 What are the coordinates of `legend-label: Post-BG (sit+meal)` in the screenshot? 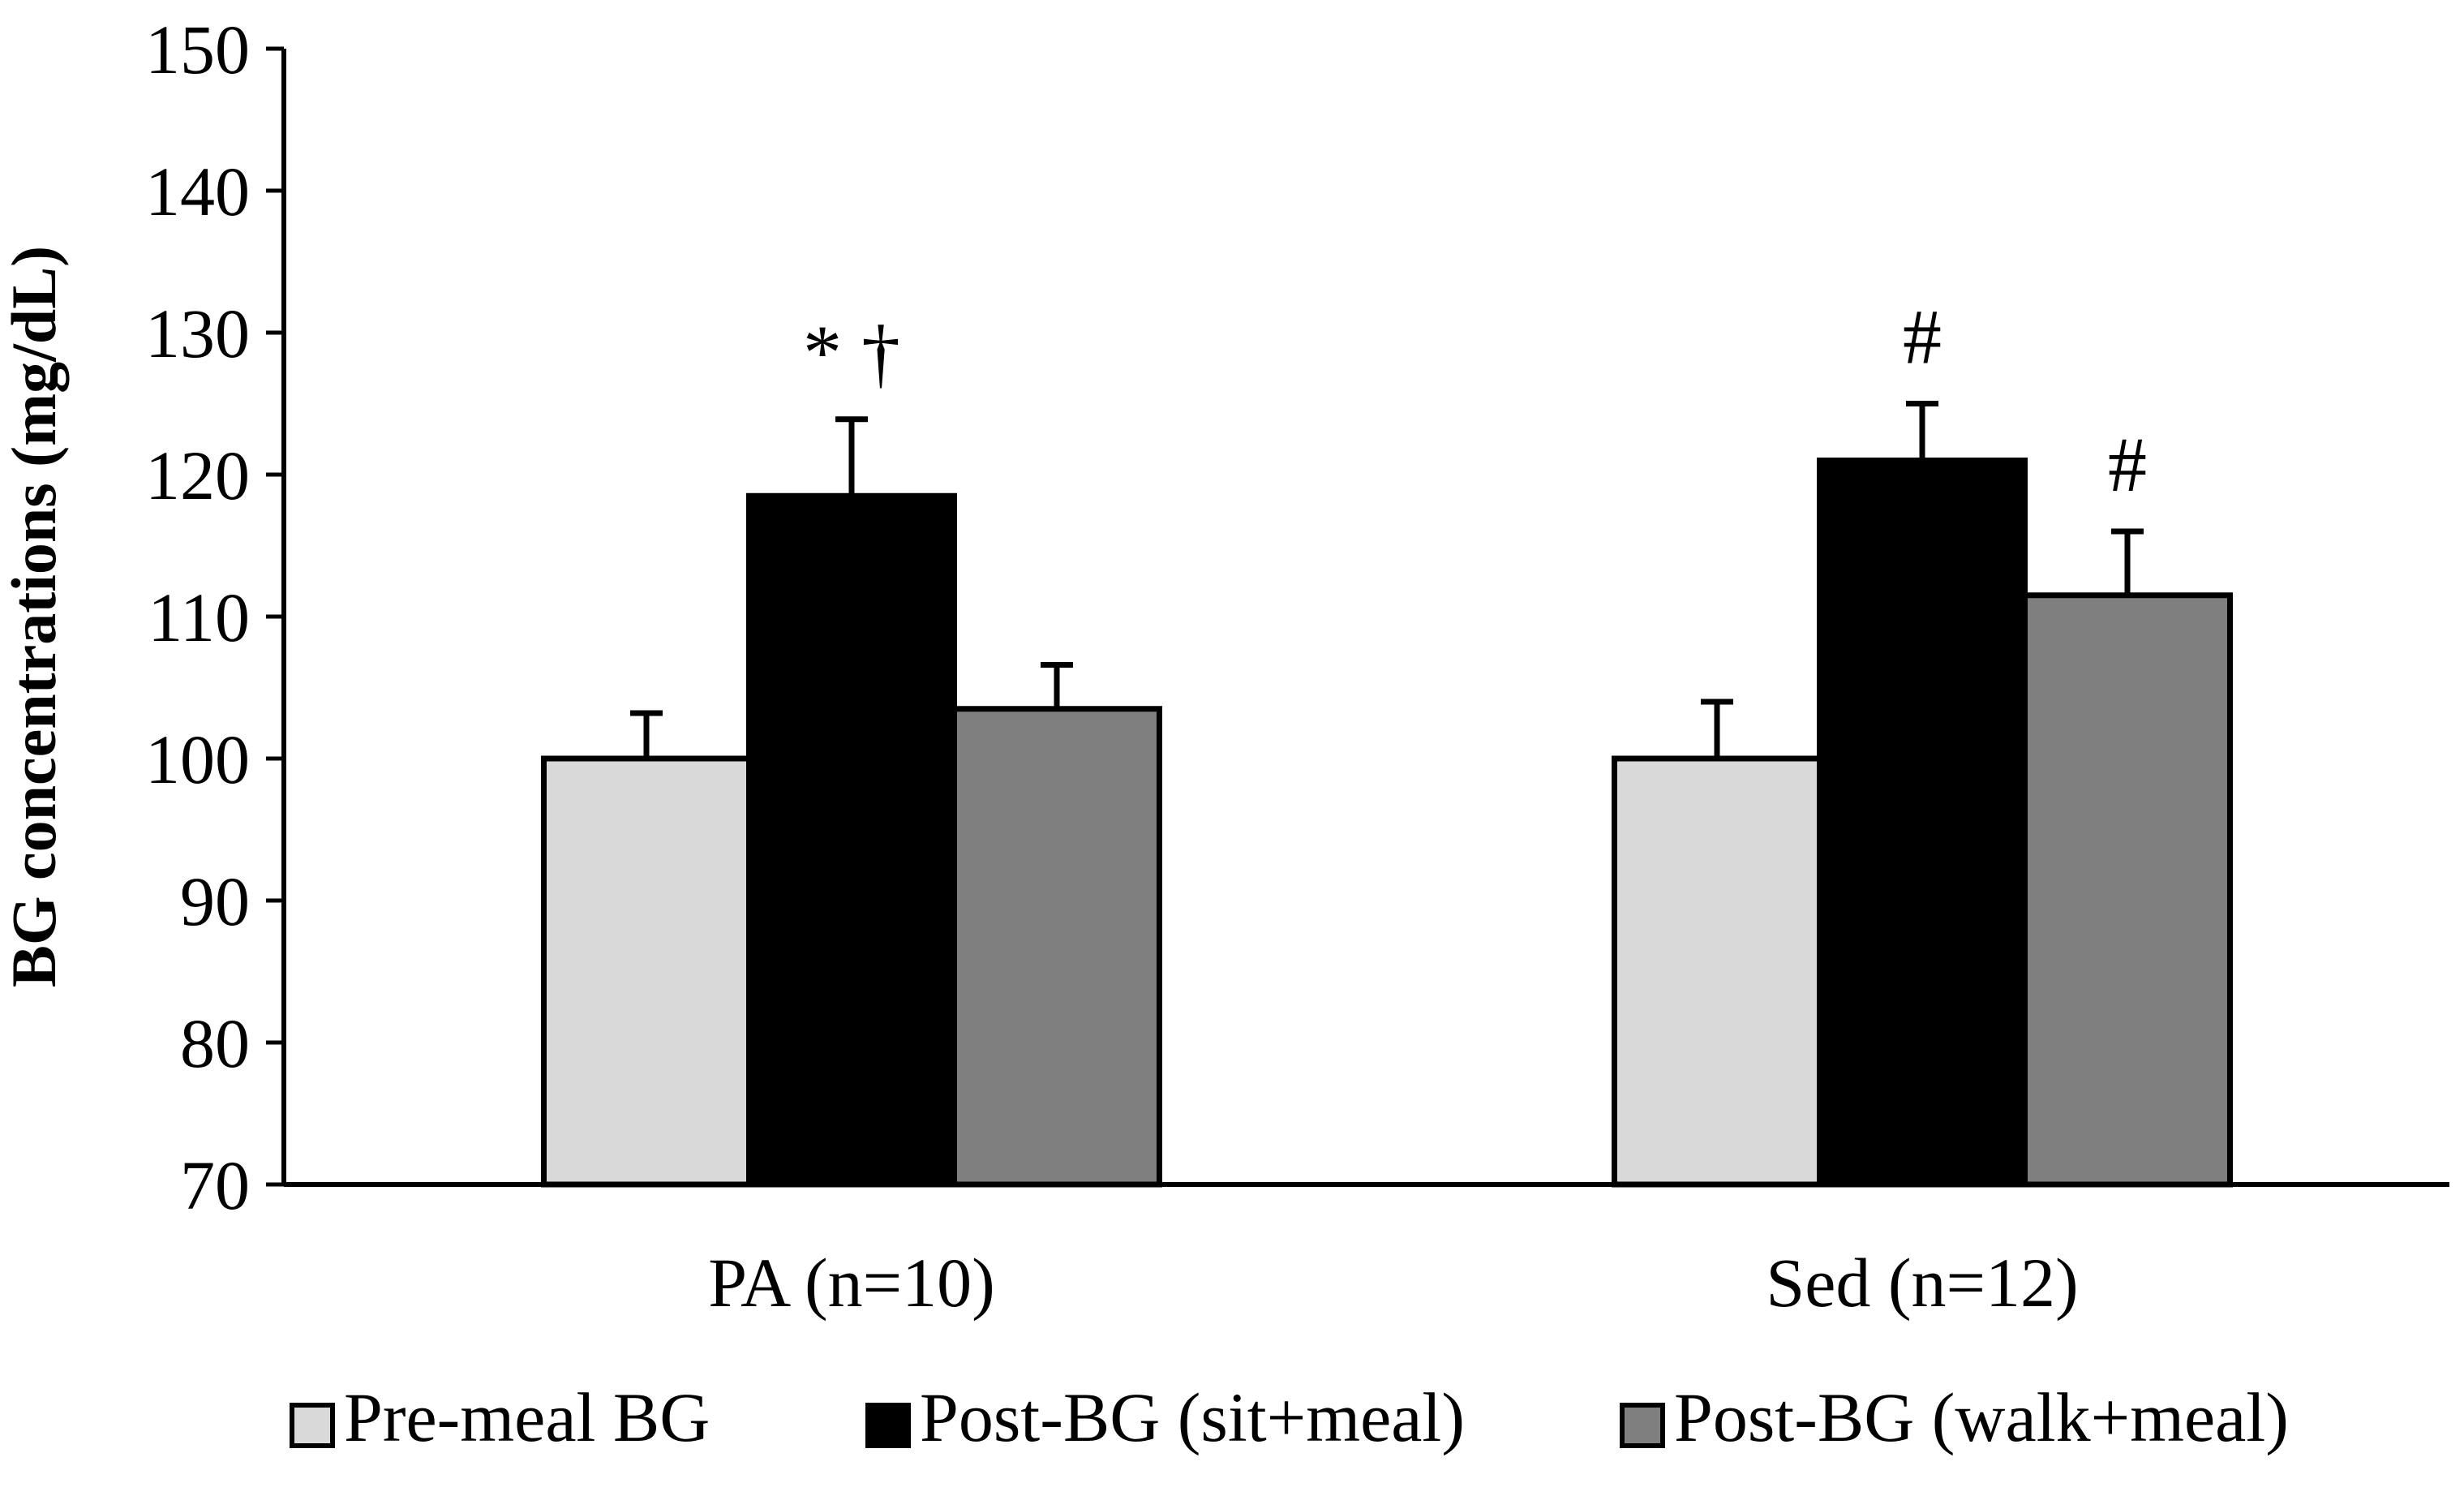 It's located at (1192, 1417).